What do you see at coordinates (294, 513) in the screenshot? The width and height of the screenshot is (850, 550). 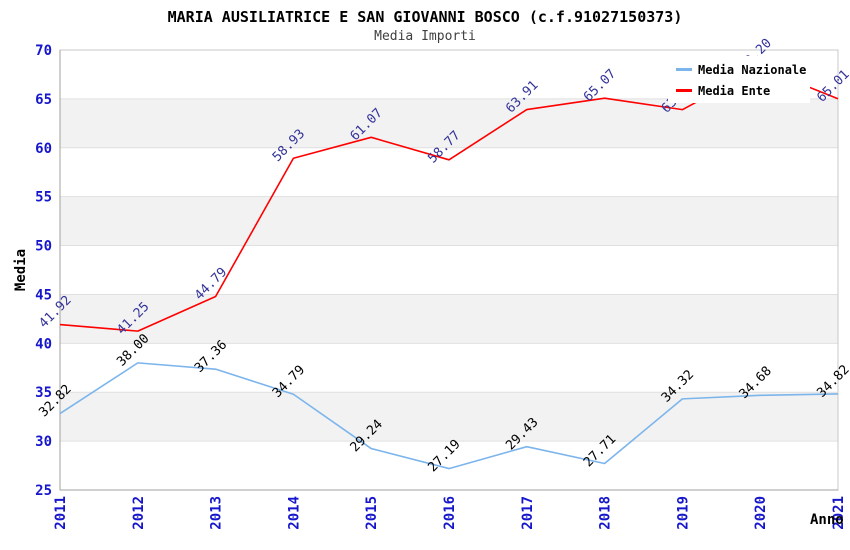 I see `x-tick-label: 2014` at bounding box center [294, 513].